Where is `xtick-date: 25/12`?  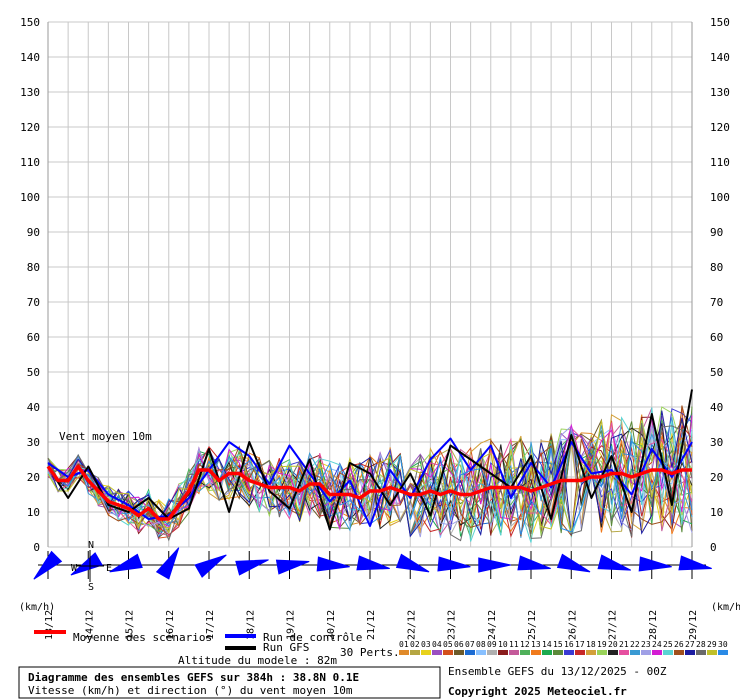
xtick-date: 25/12 is located at coordinates (532, 625).